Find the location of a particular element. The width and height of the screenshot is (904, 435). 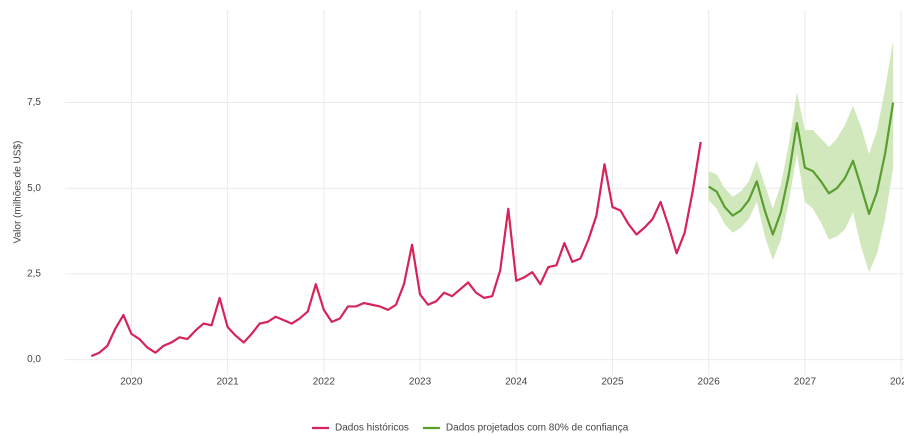

x-tick-label: 2022 is located at coordinates (324, 382).